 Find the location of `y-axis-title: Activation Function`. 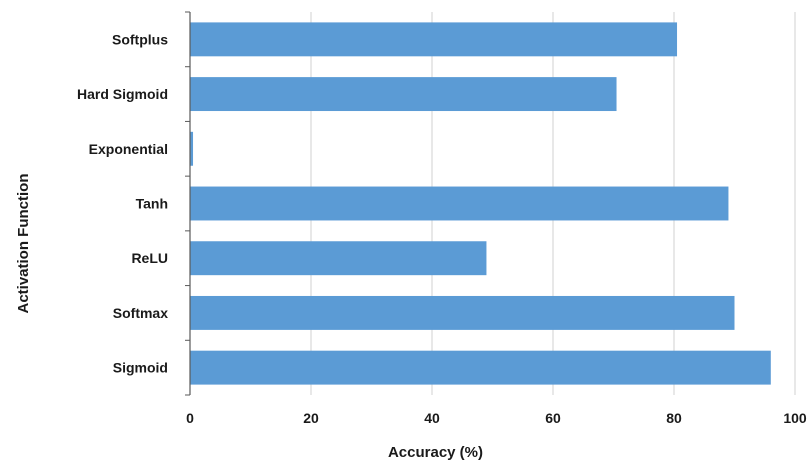

y-axis-title: Activation Function is located at coordinates (23, 244).